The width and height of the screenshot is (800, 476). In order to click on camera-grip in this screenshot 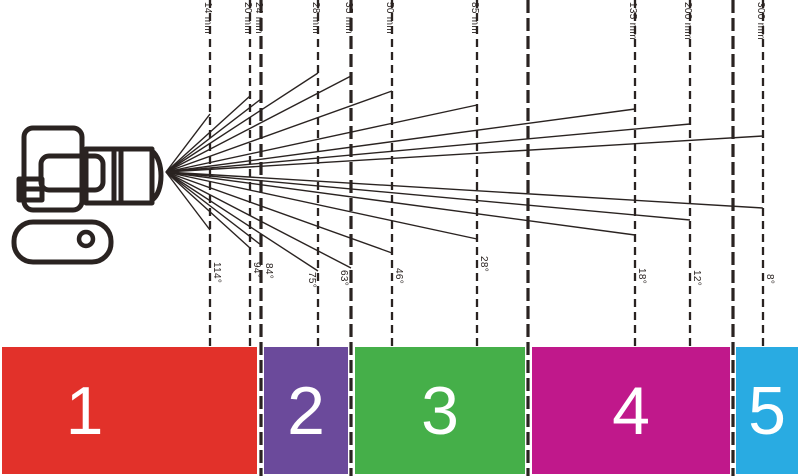, I will do `click(62, 242)`.